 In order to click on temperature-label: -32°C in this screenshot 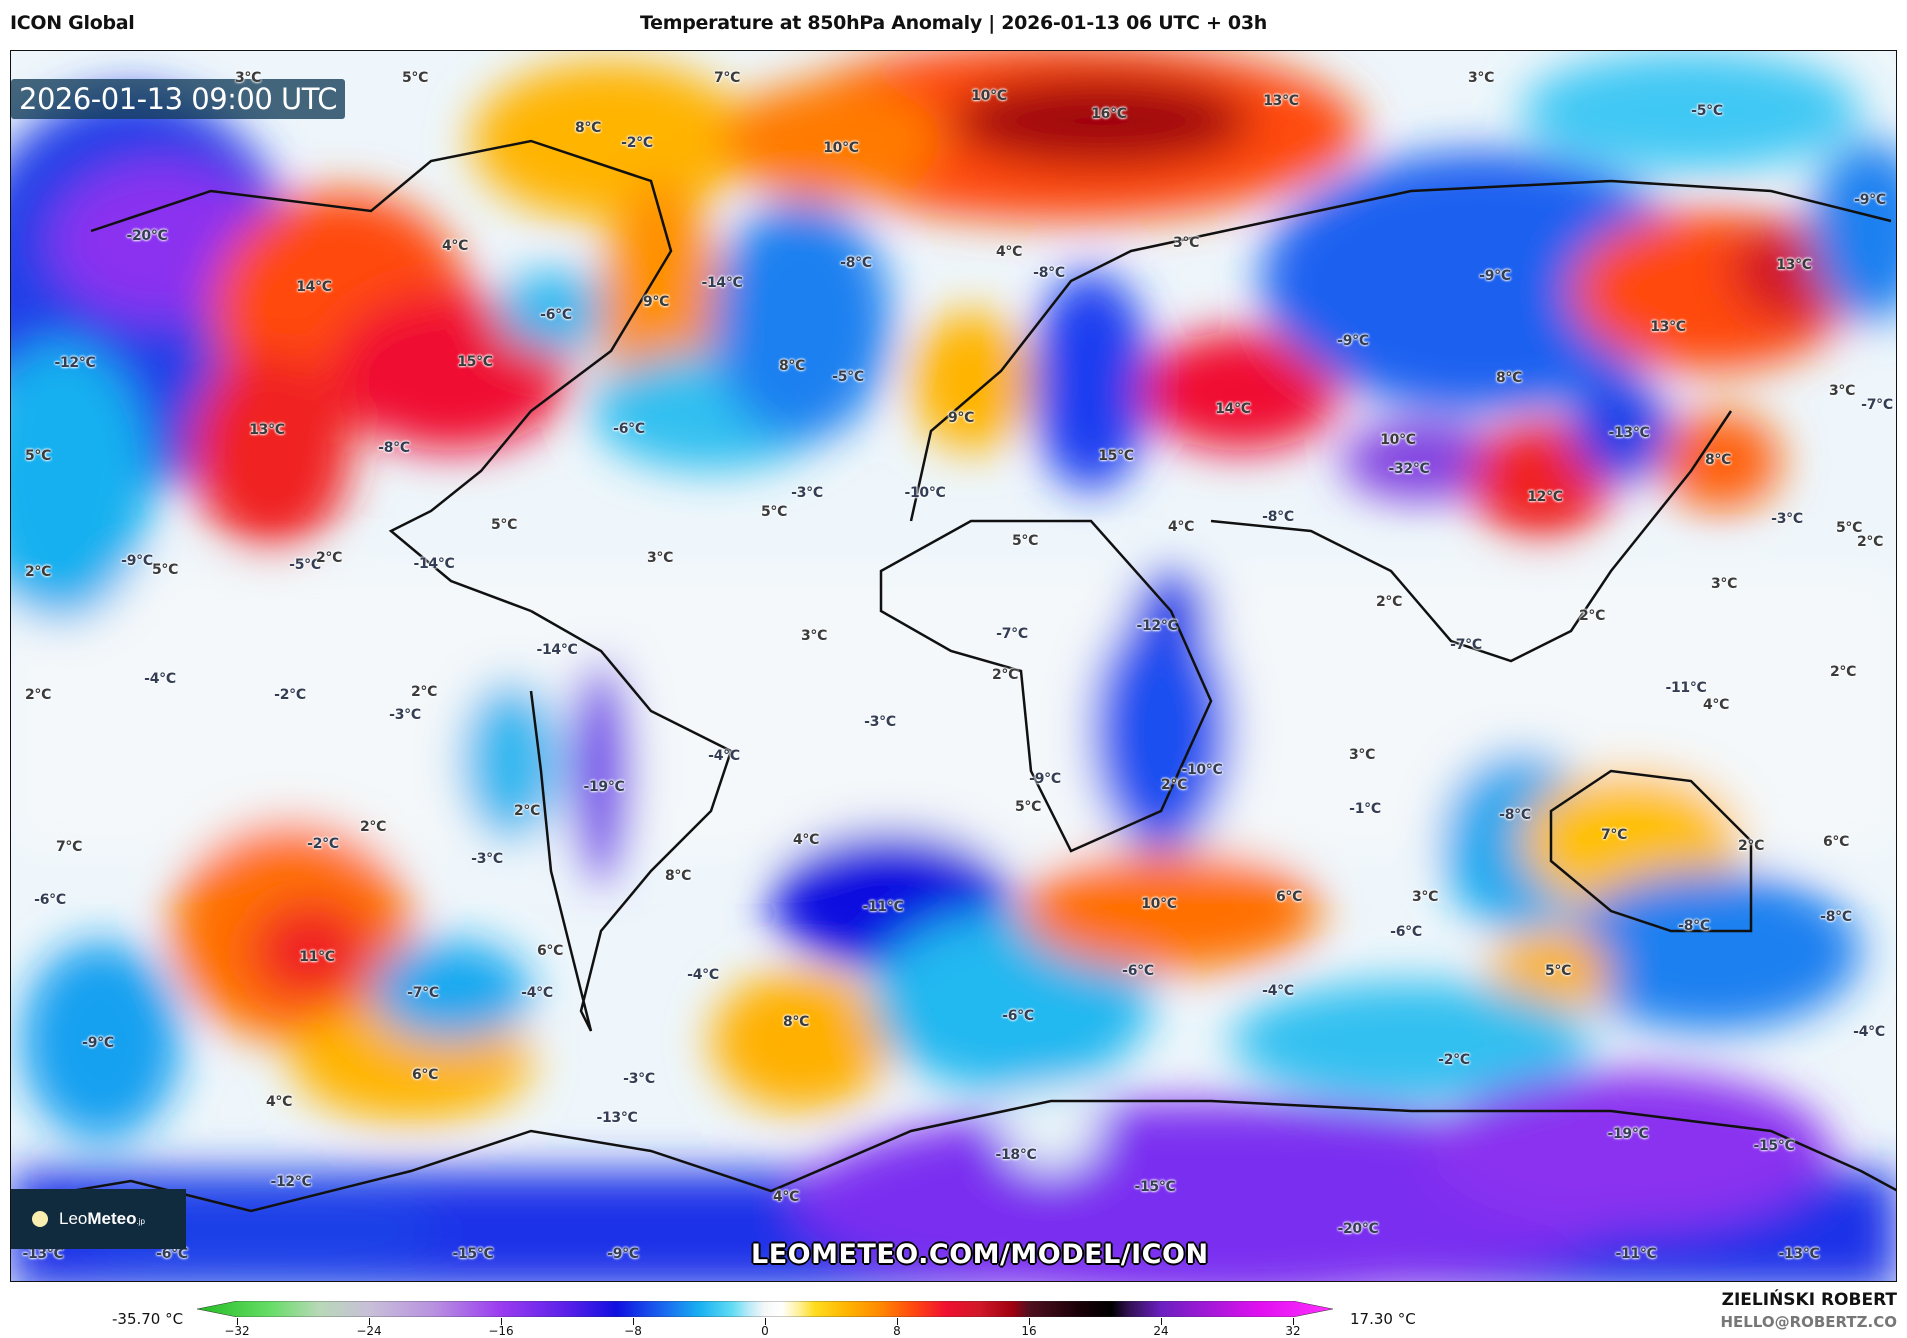, I will do `click(1409, 469)`.